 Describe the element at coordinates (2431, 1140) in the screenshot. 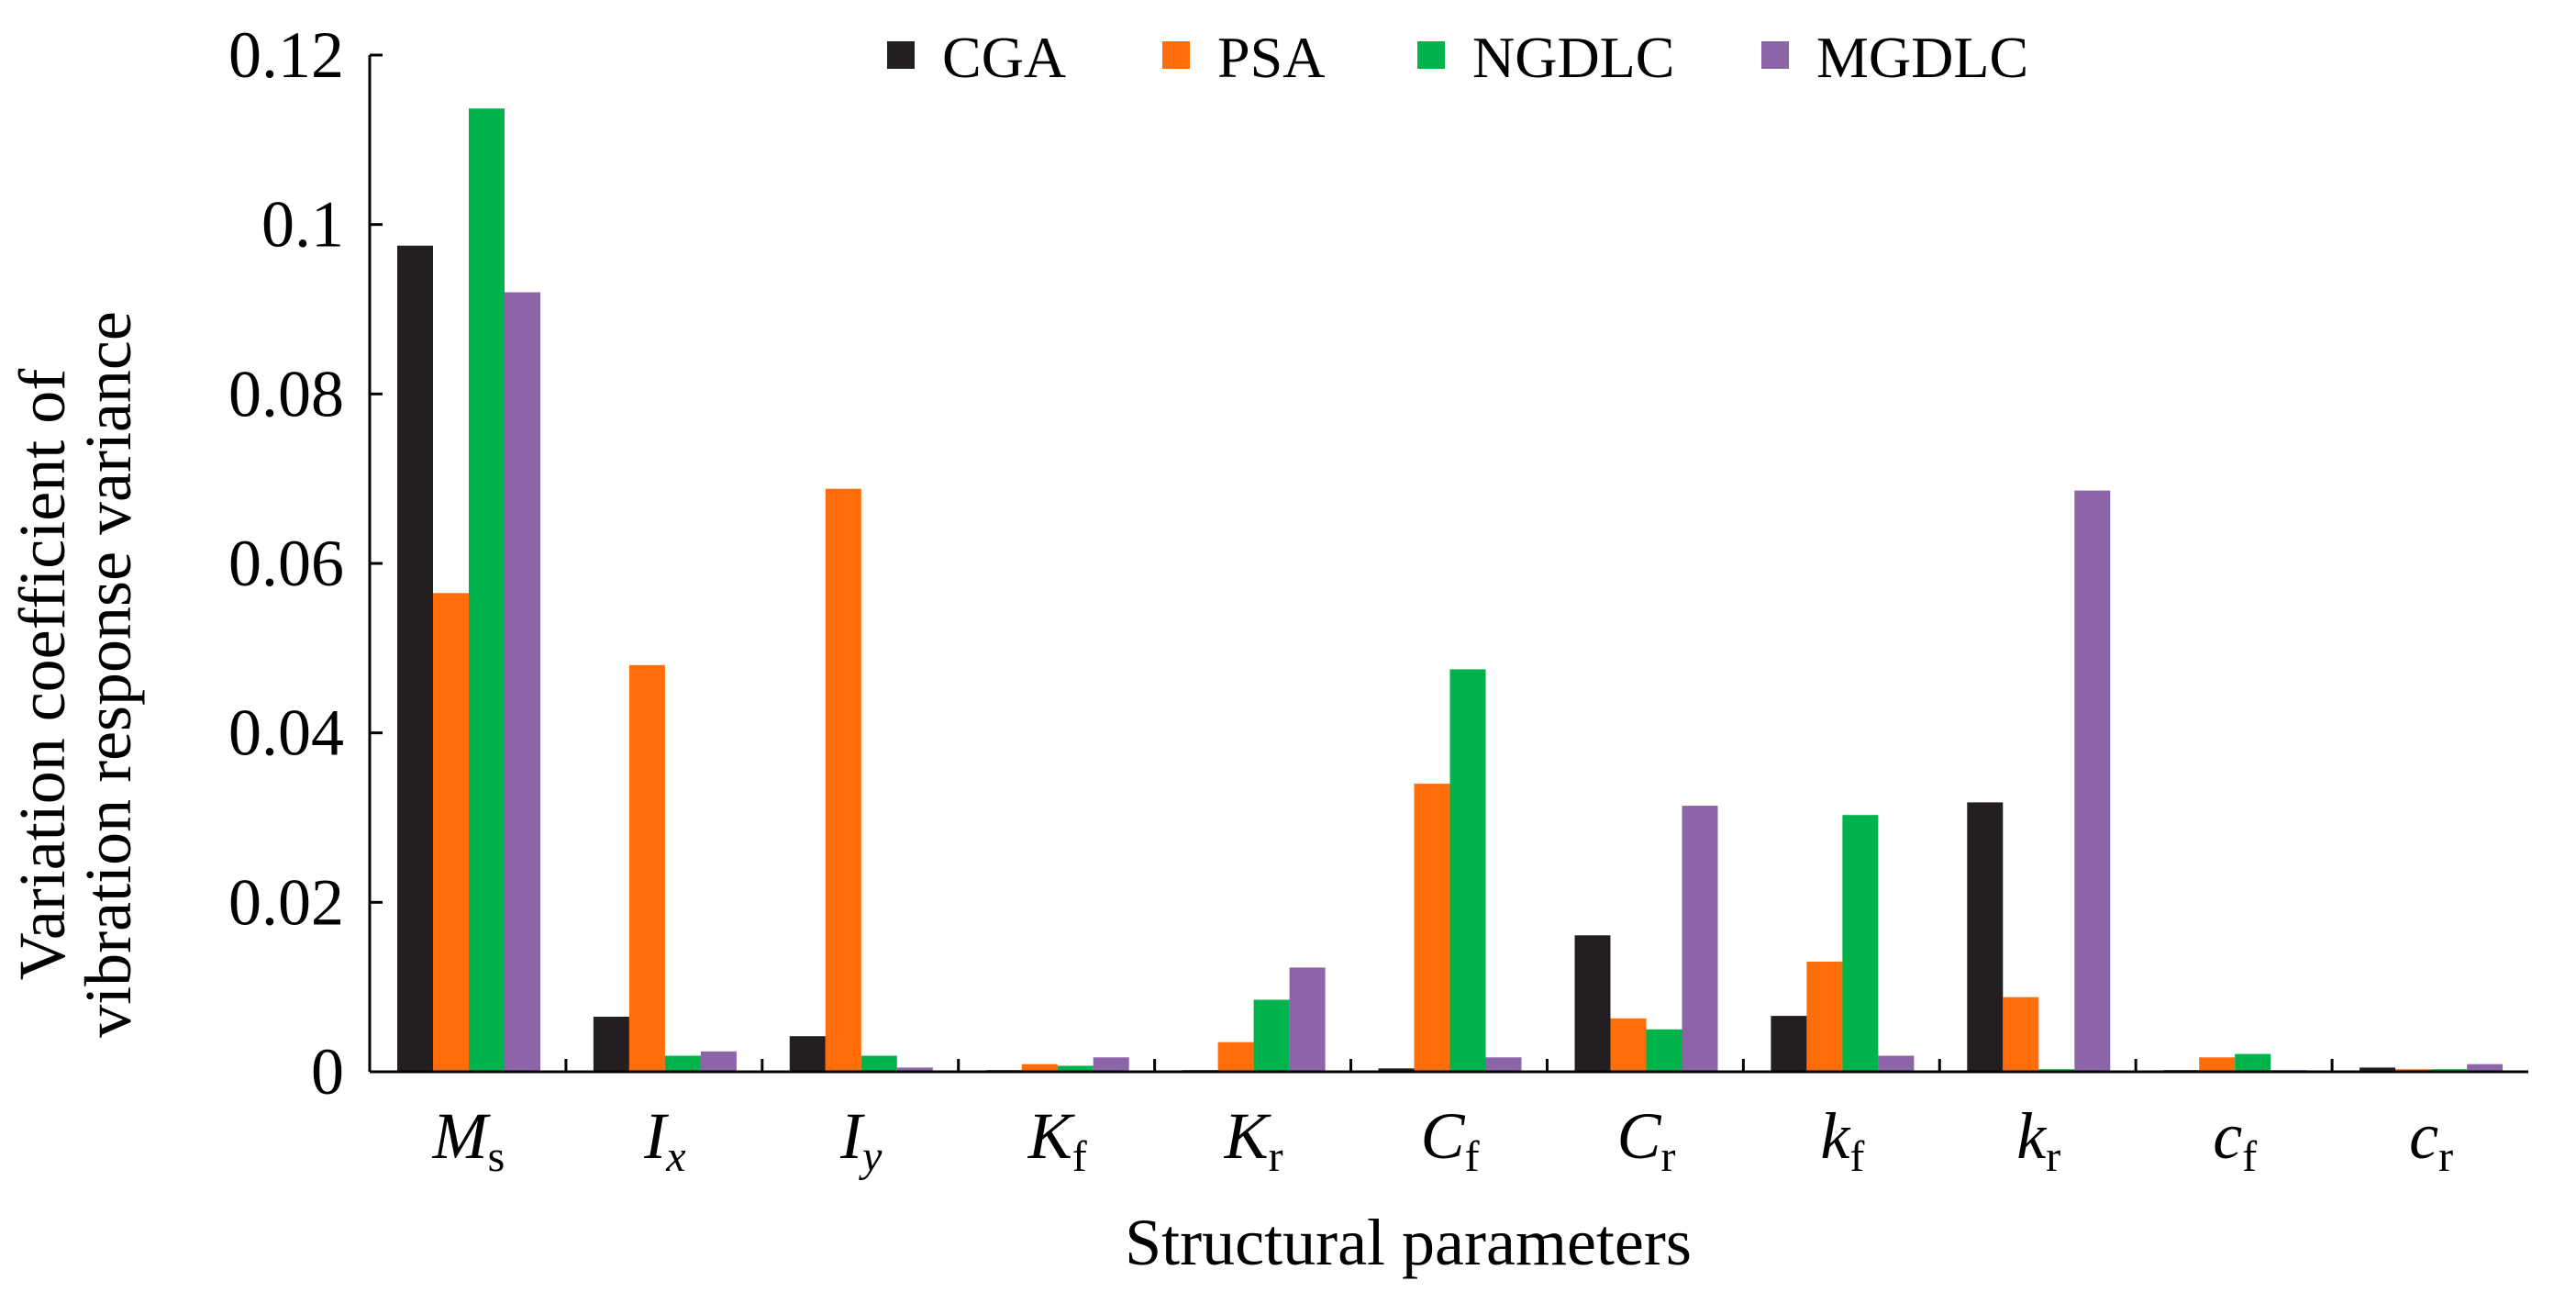

I see `x-tick-label: cr` at that location.